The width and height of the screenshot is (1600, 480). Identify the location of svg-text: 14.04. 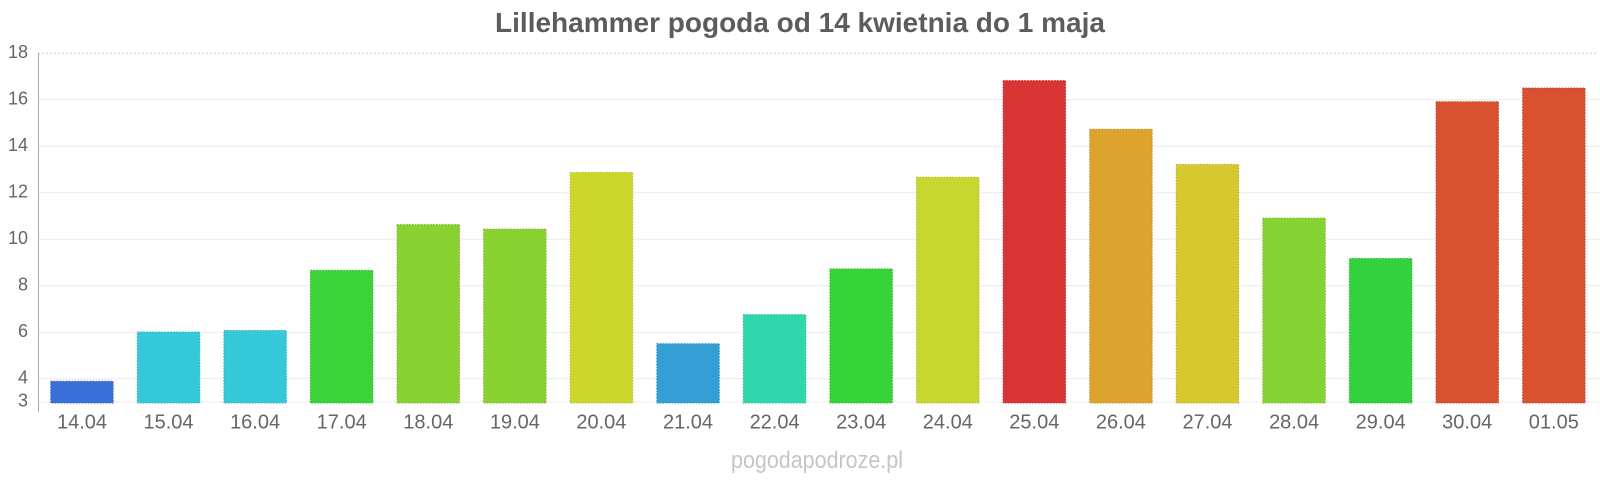
(82, 423).